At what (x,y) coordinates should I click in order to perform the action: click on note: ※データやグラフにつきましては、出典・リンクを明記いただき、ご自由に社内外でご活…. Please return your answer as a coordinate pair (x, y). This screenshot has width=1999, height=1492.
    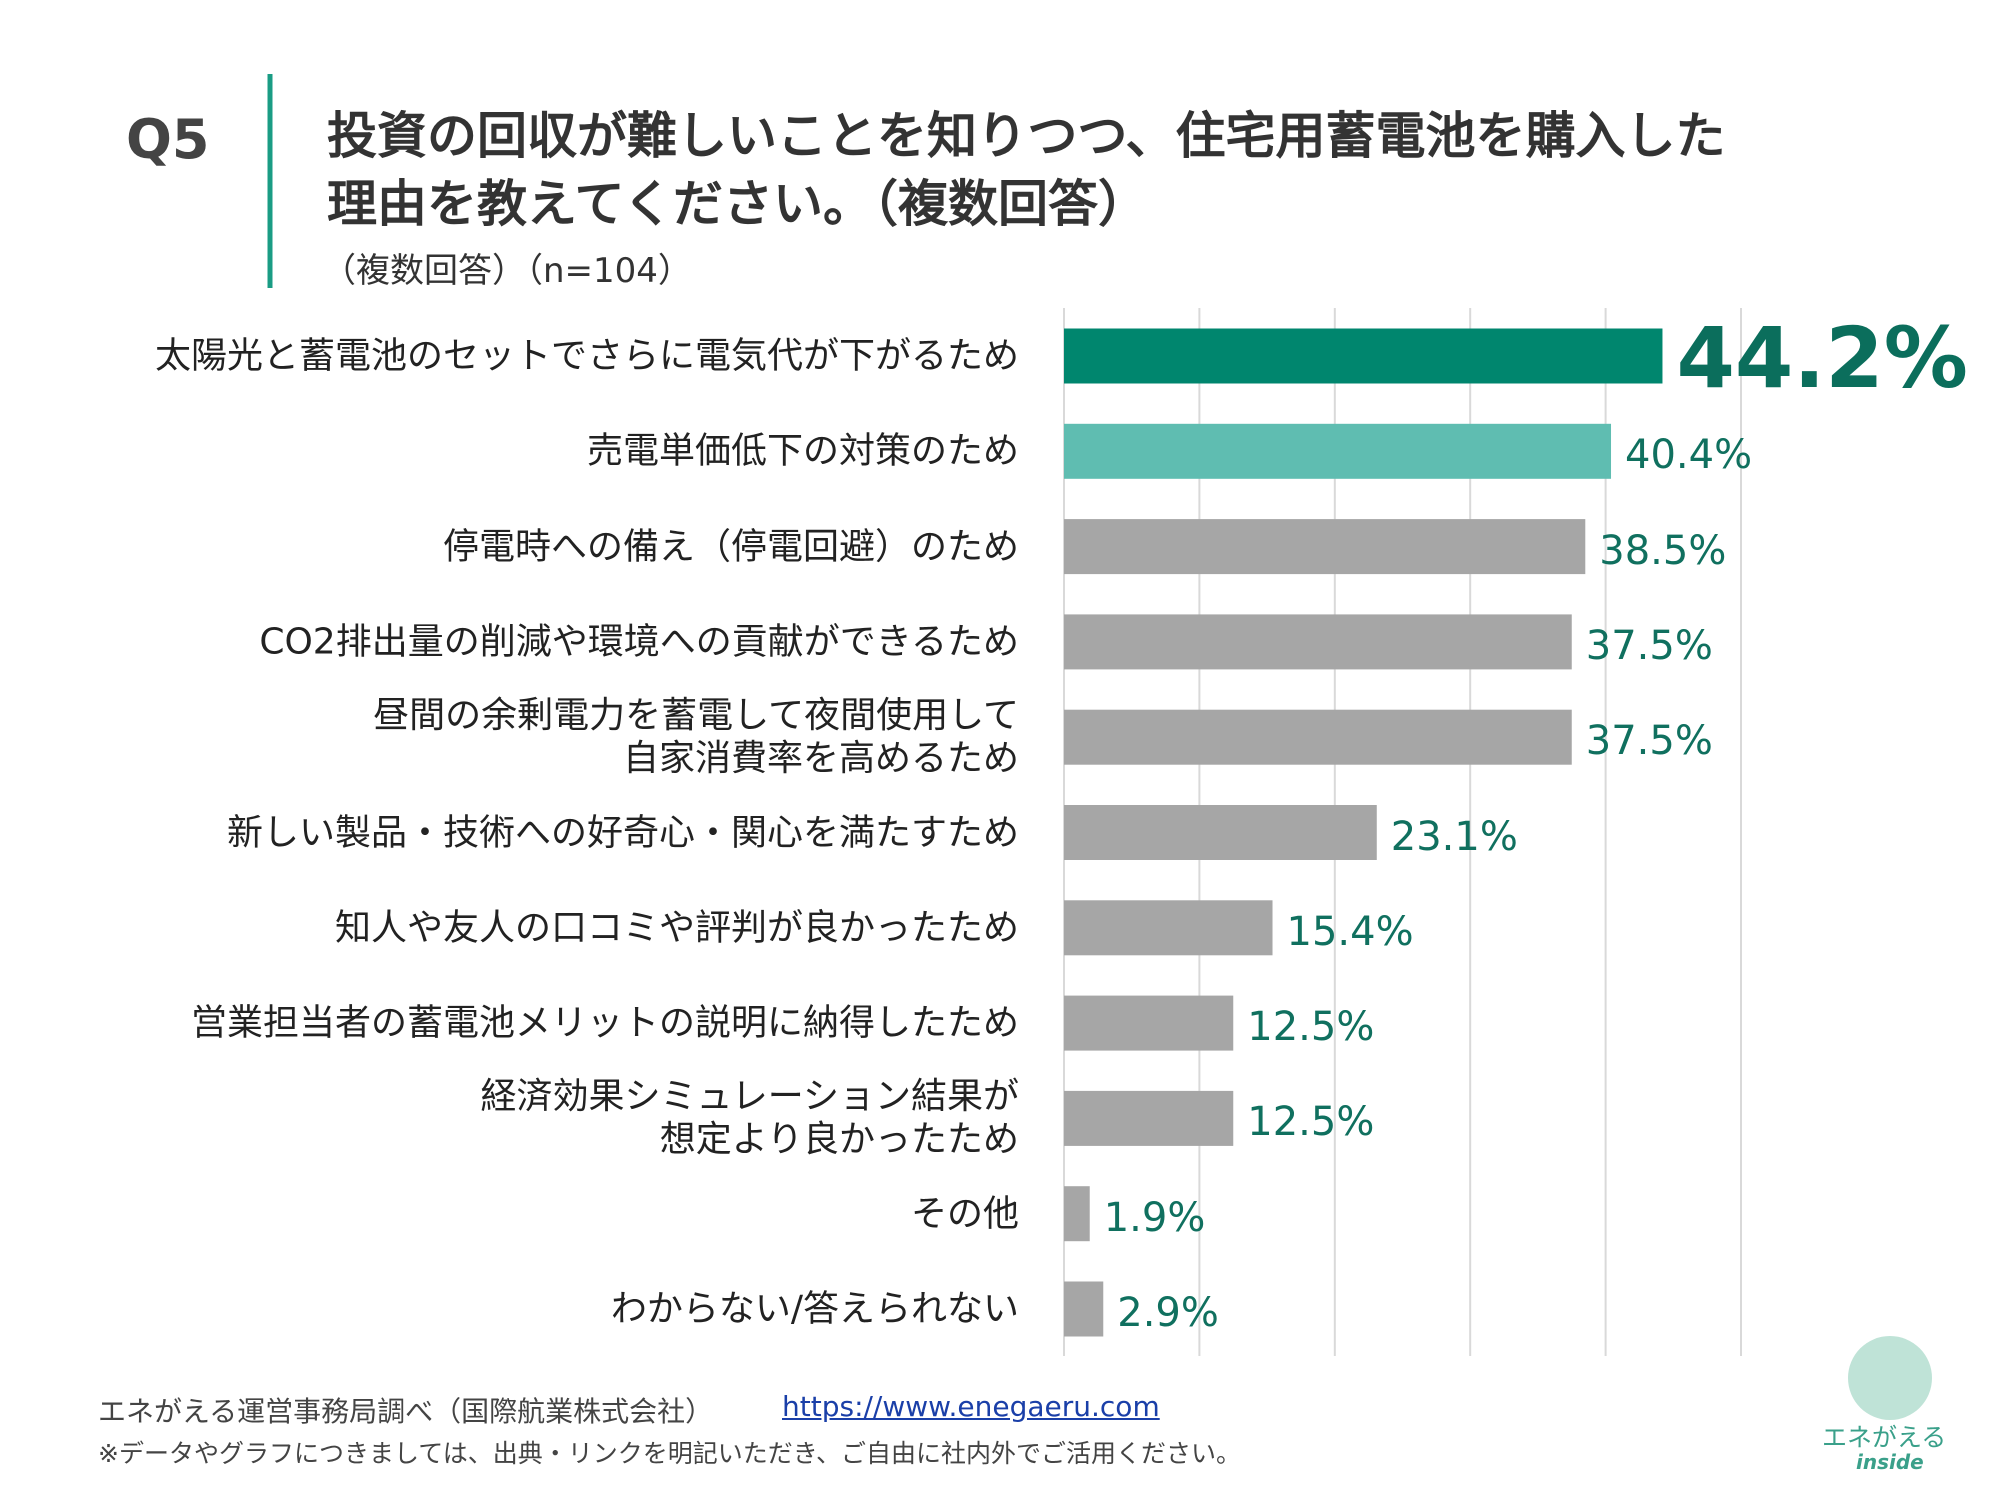
    Looking at the image, I should click on (669, 1453).